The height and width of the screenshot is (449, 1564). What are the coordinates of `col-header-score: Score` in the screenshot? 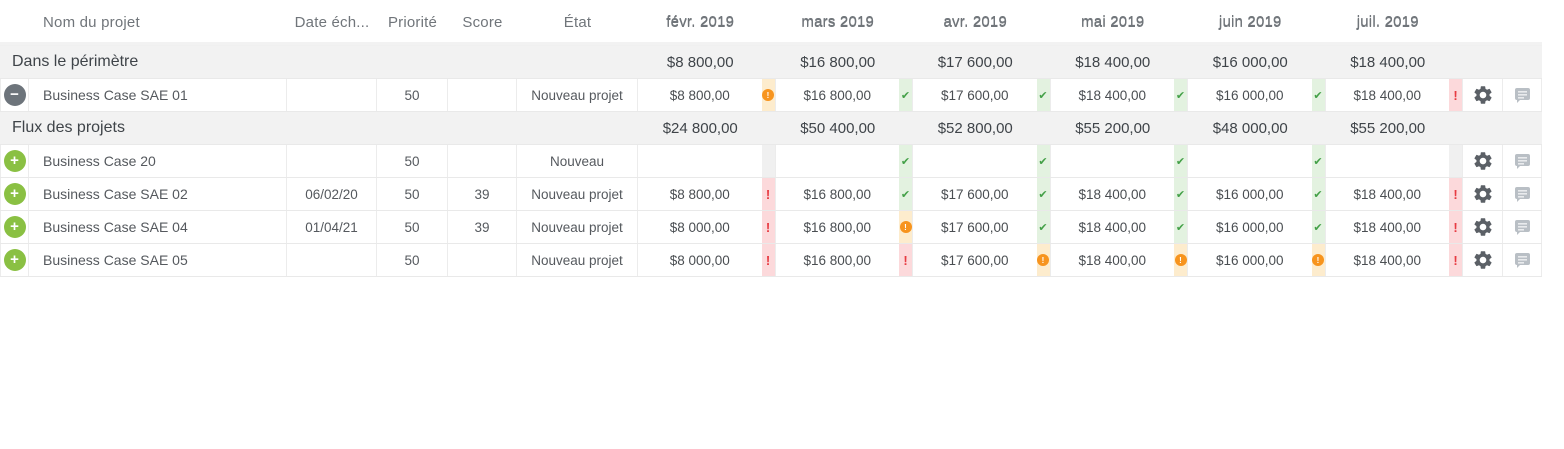 It's located at (482, 22).